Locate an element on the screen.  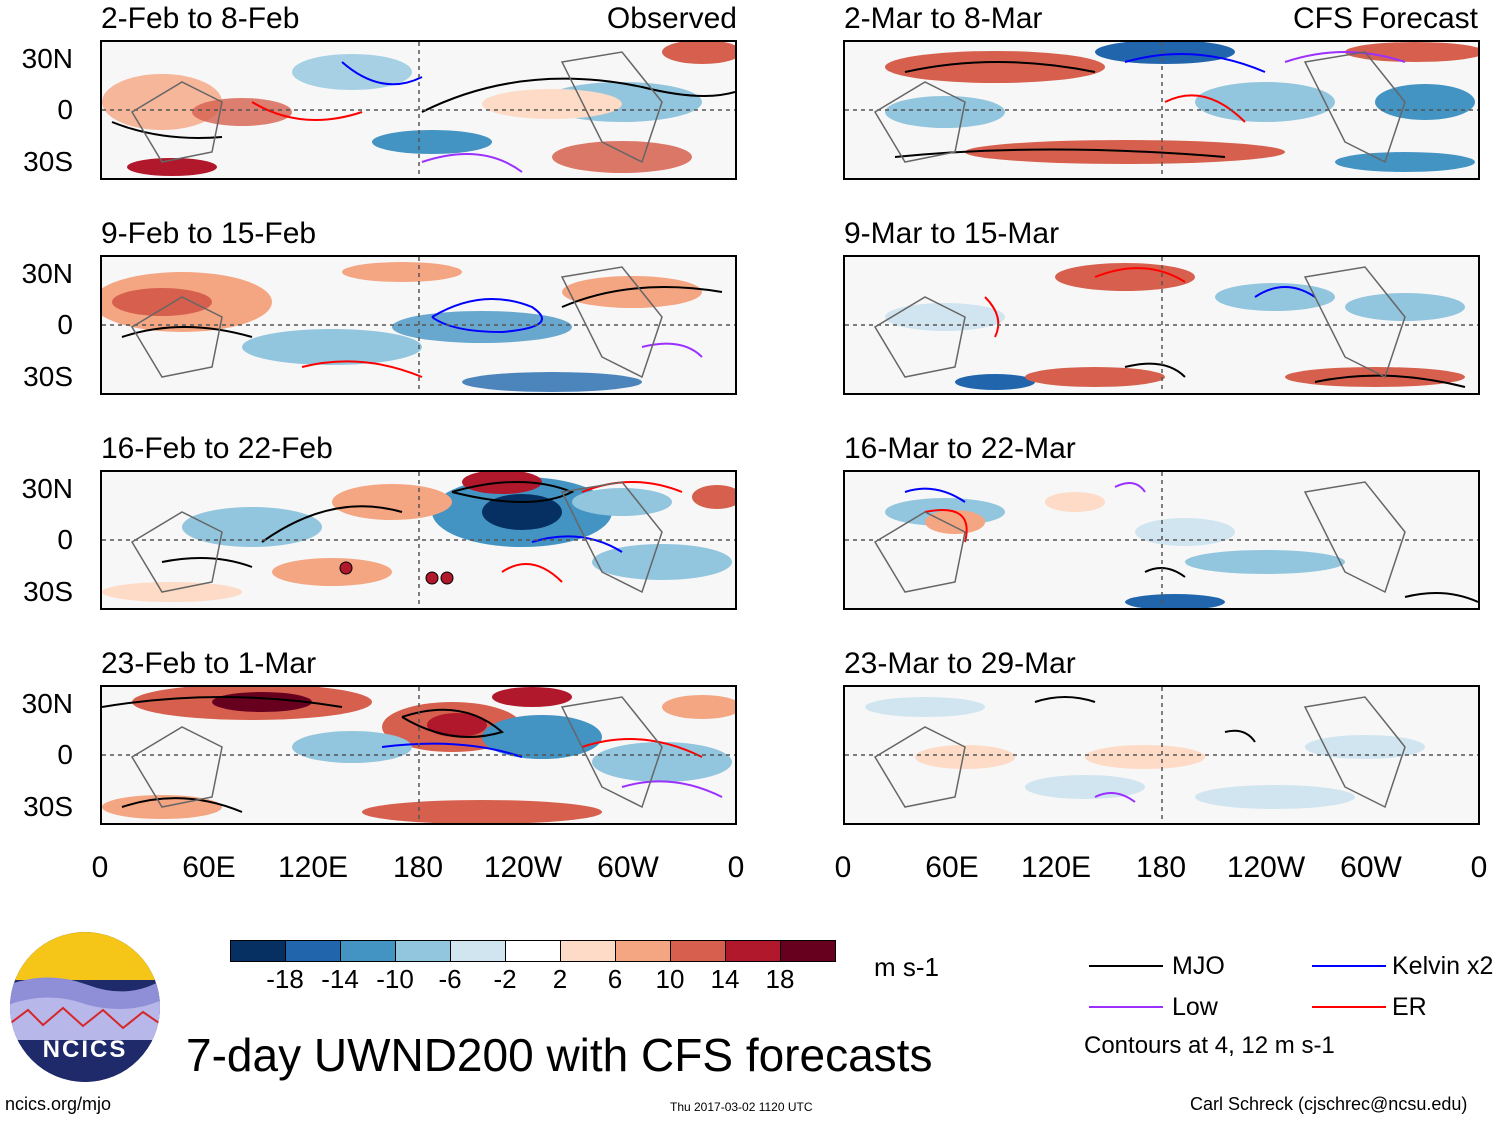
observed-label: Observed is located at coordinates (671, 18).